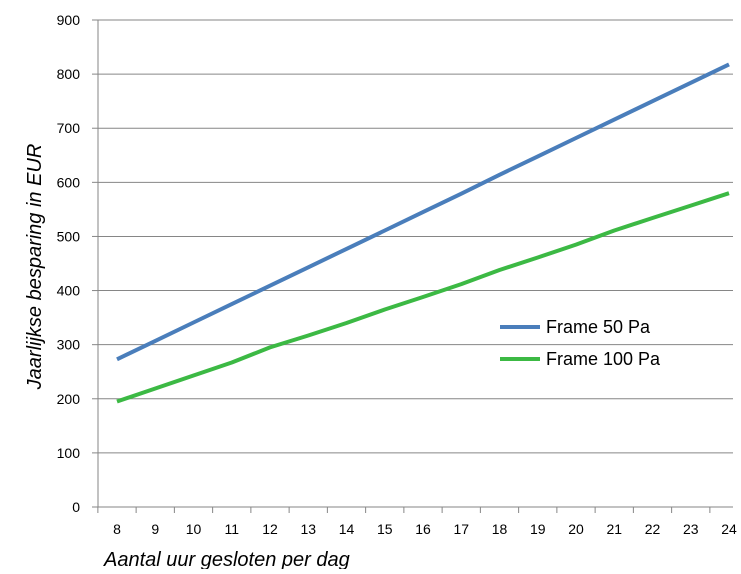 This screenshot has height=574, width=741. Describe the element at coordinates (155, 529) in the screenshot. I see `x-tick-label: 9` at that location.